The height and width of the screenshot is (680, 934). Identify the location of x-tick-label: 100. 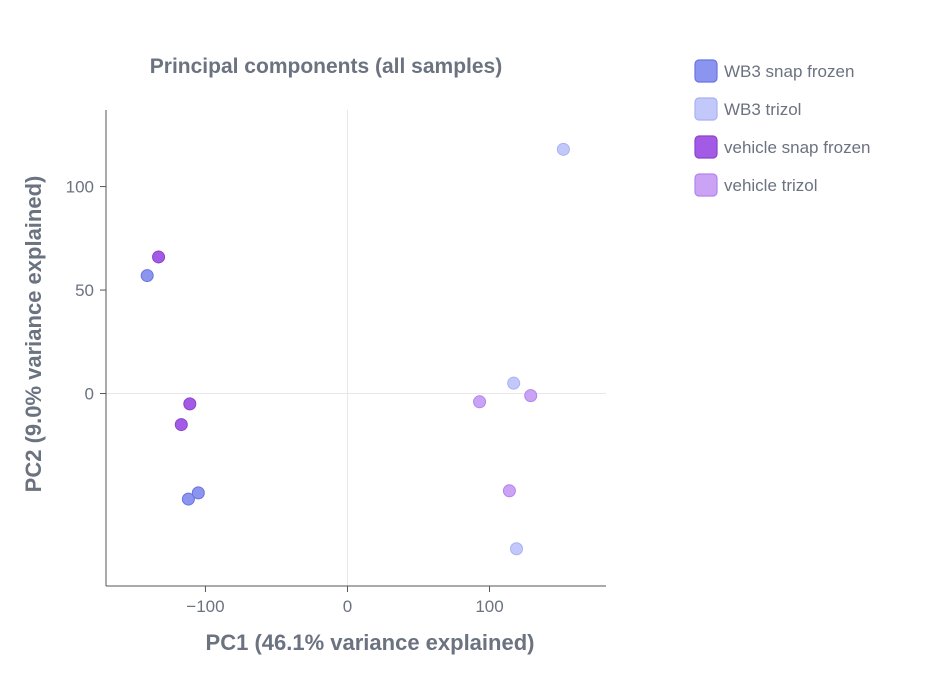
(489, 606).